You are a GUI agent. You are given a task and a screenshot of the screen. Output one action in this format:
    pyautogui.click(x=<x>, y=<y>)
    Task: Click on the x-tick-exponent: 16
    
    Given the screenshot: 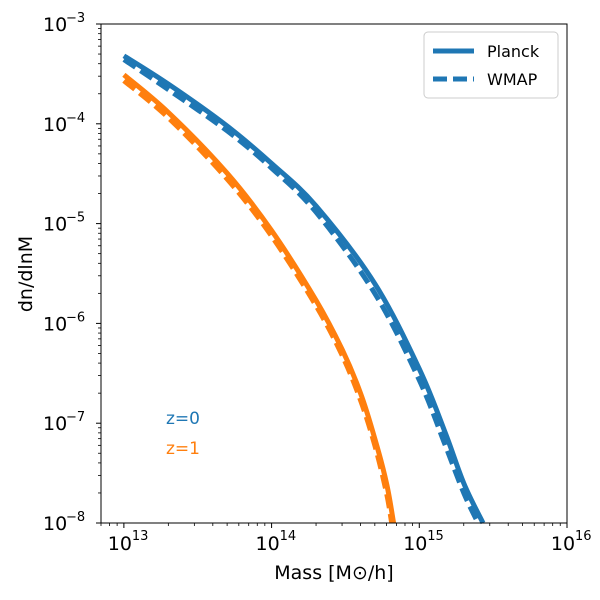 What is the action you would take?
    pyautogui.click(x=583, y=536)
    